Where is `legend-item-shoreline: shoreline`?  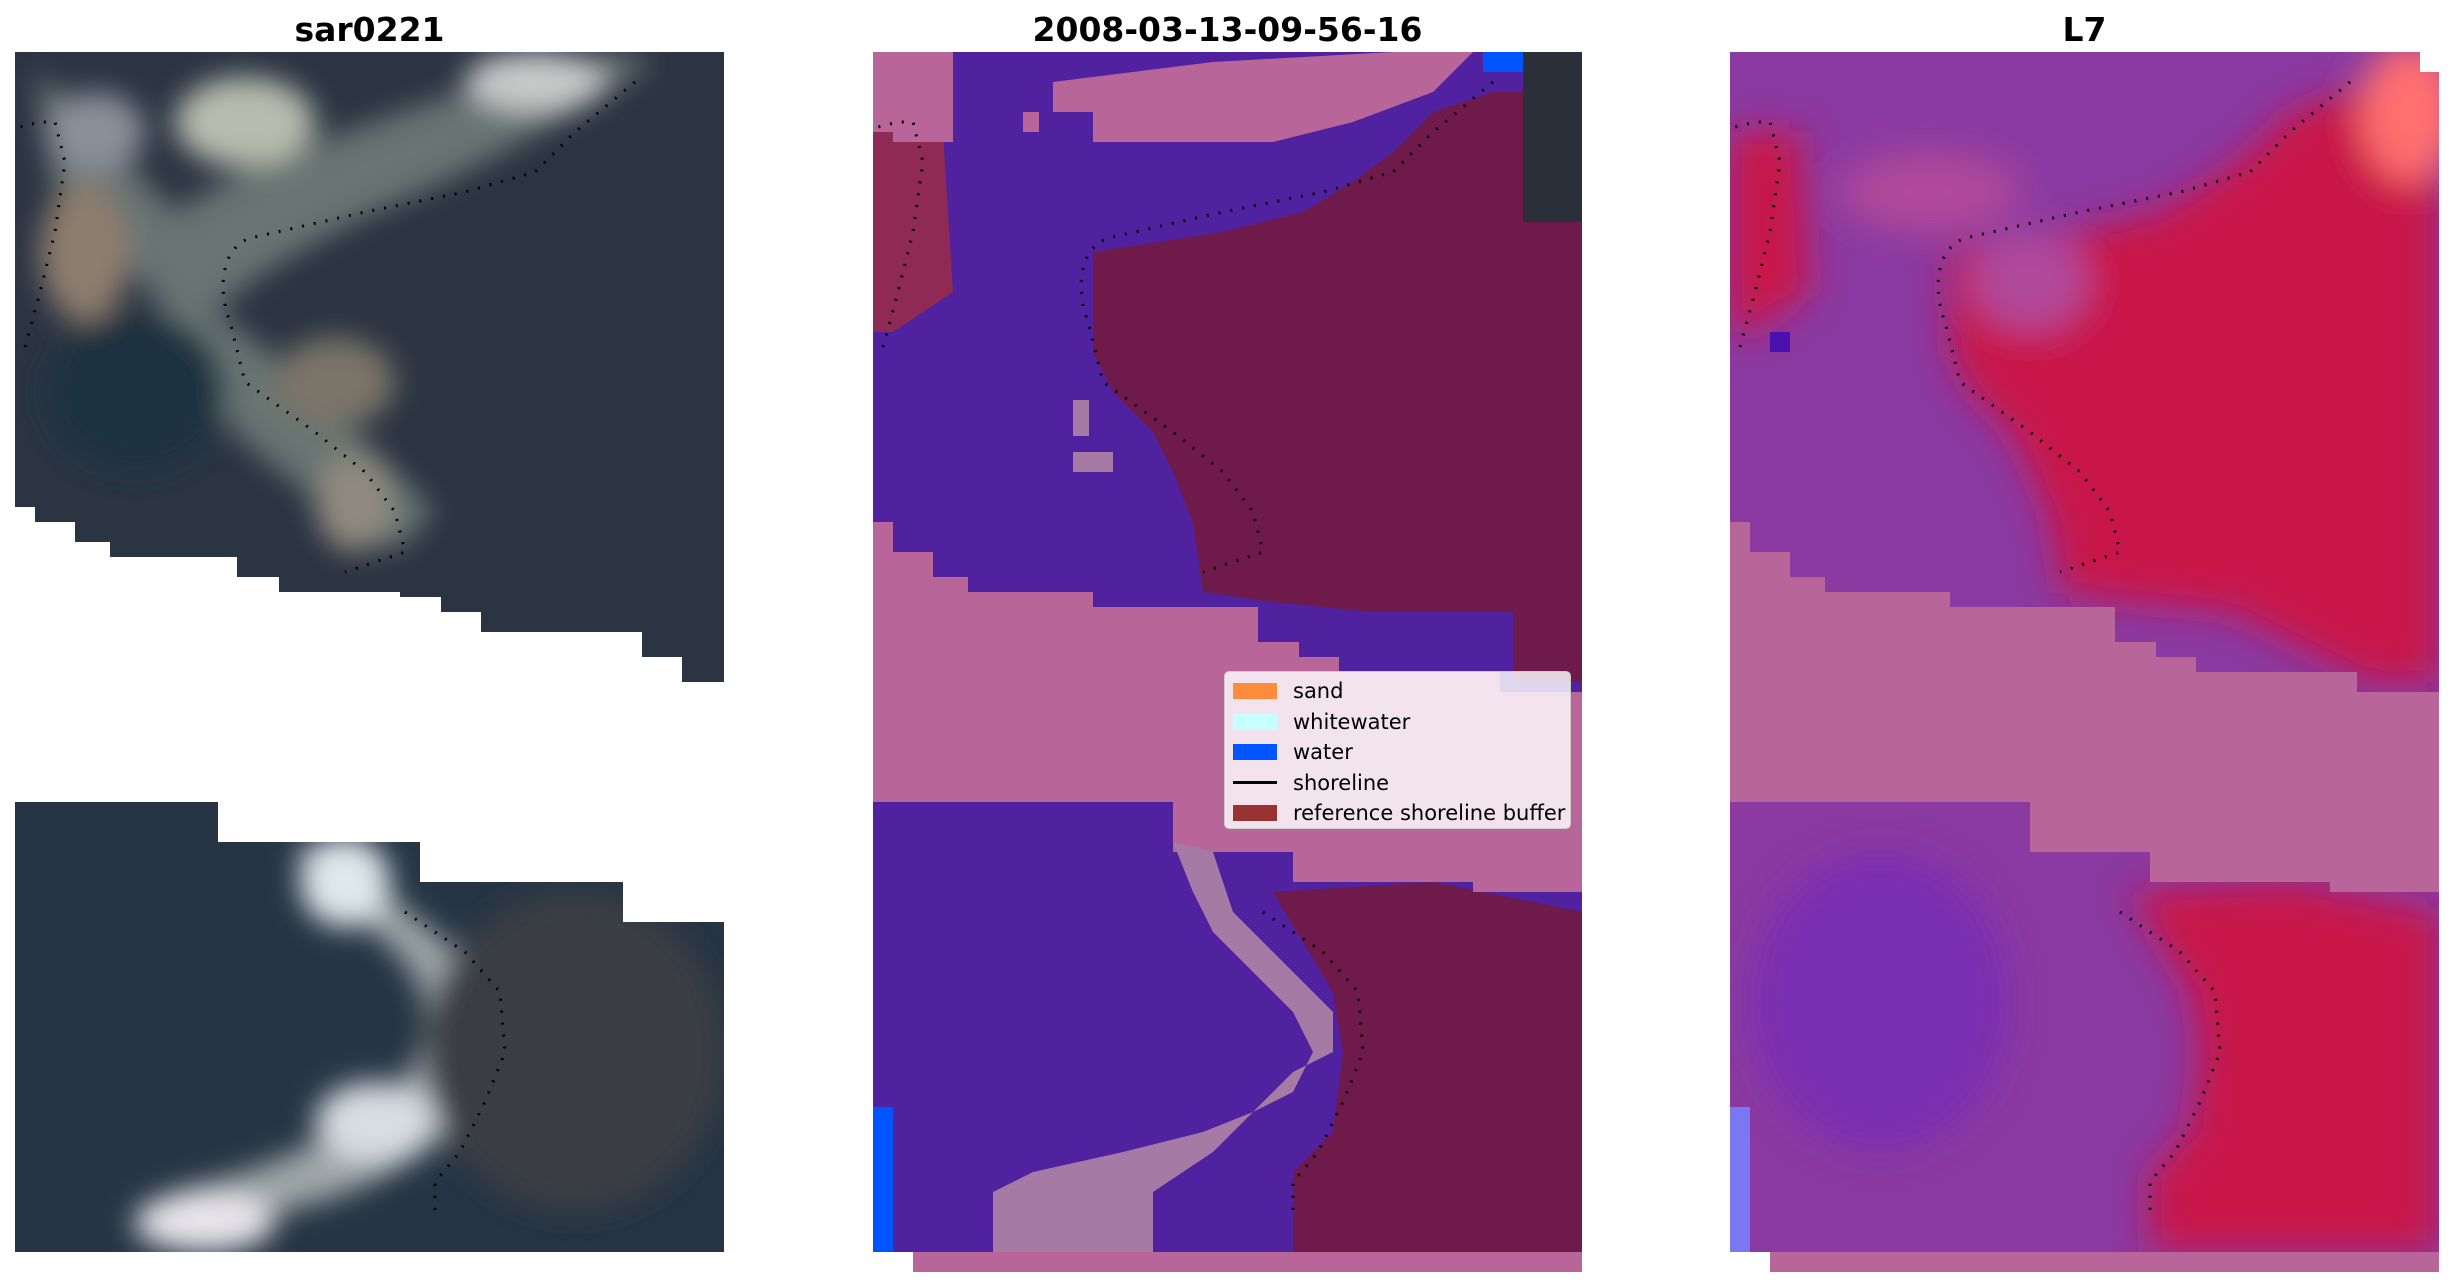
legend-item-shoreline: shoreline is located at coordinates (1401, 783).